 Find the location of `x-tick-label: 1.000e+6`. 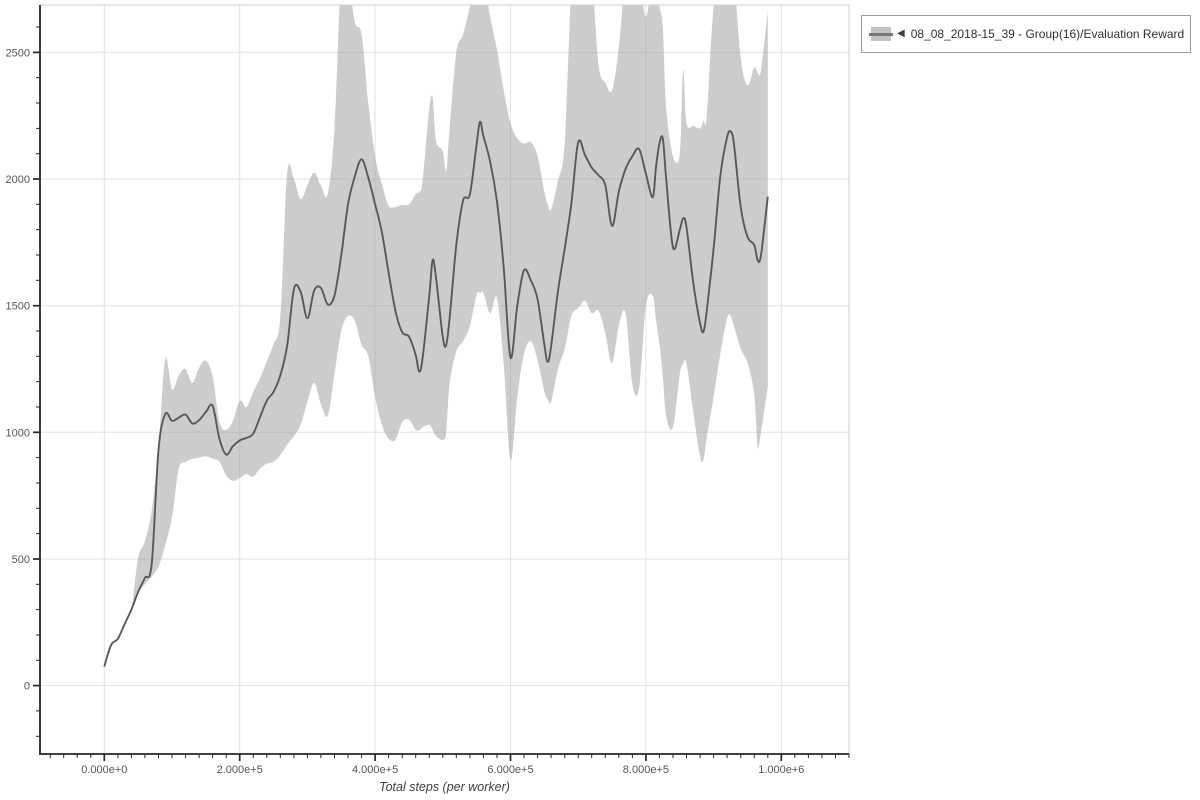

x-tick-label: 1.000e+6 is located at coordinates (781, 770).